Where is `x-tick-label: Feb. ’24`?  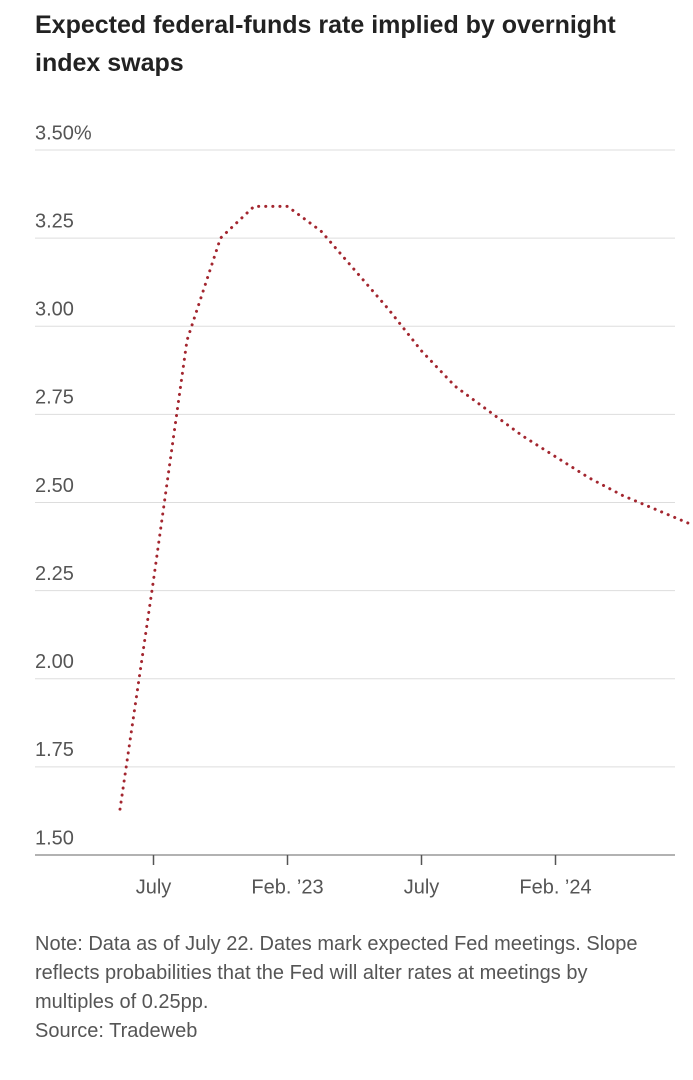
x-tick-label: Feb. ’24 is located at coordinates (555, 887).